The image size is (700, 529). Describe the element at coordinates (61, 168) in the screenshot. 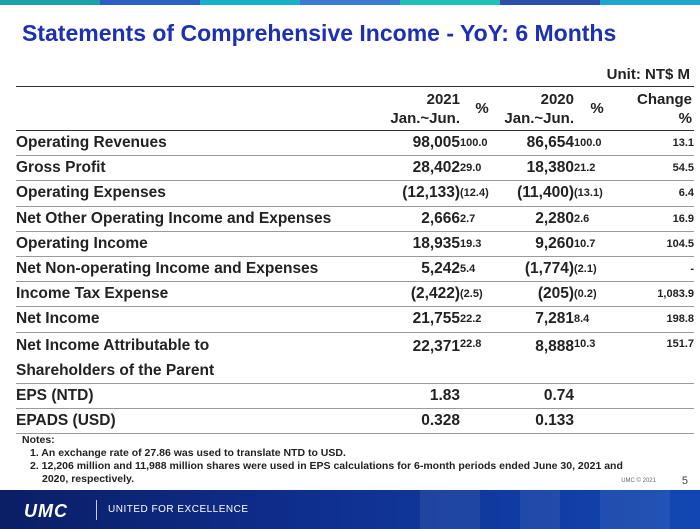

I see `row-label: Gross Profit` at that location.